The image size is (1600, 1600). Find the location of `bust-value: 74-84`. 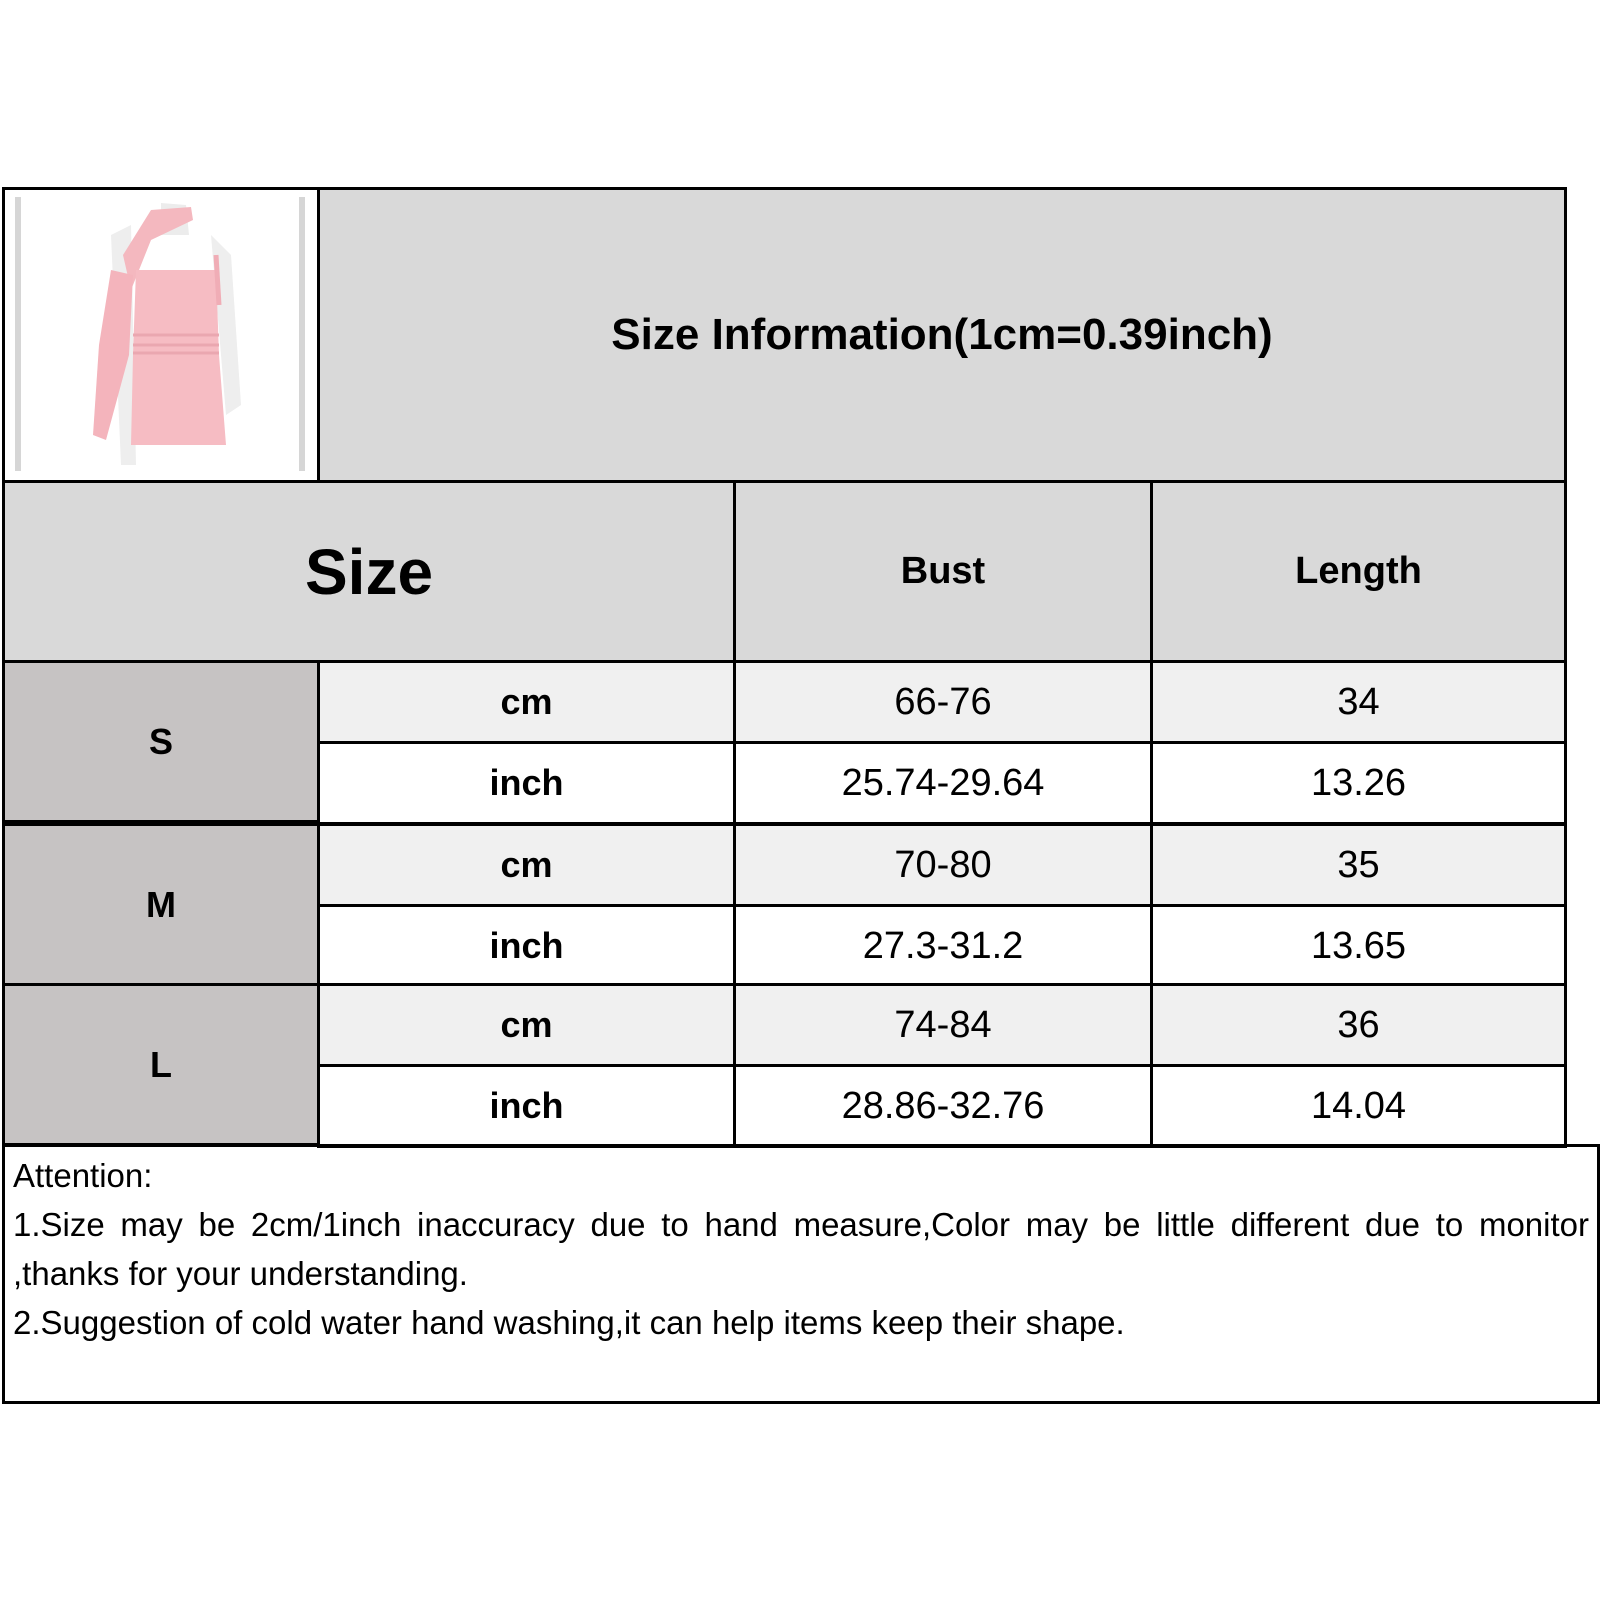

bust-value: 74-84 is located at coordinates (943, 1025).